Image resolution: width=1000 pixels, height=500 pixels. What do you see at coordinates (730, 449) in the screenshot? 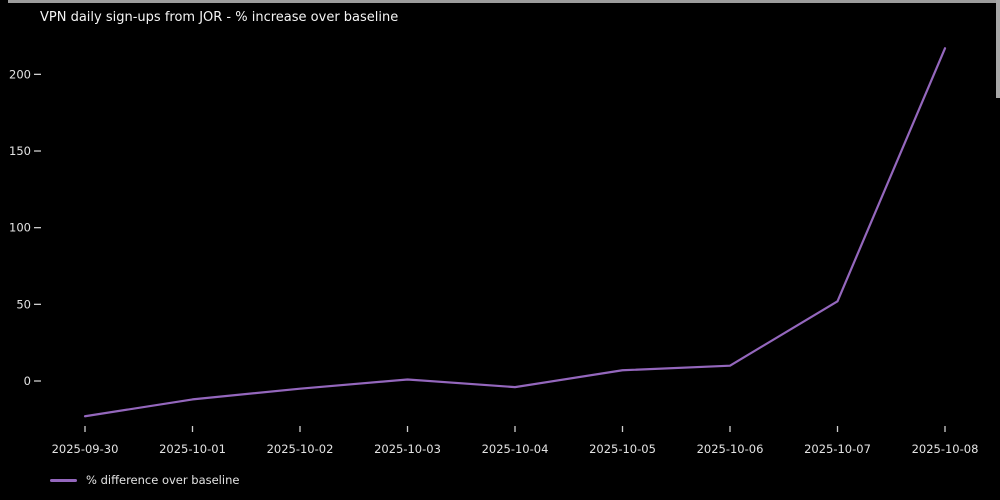
I see `x-tick-label: 2025-10-06` at bounding box center [730, 449].